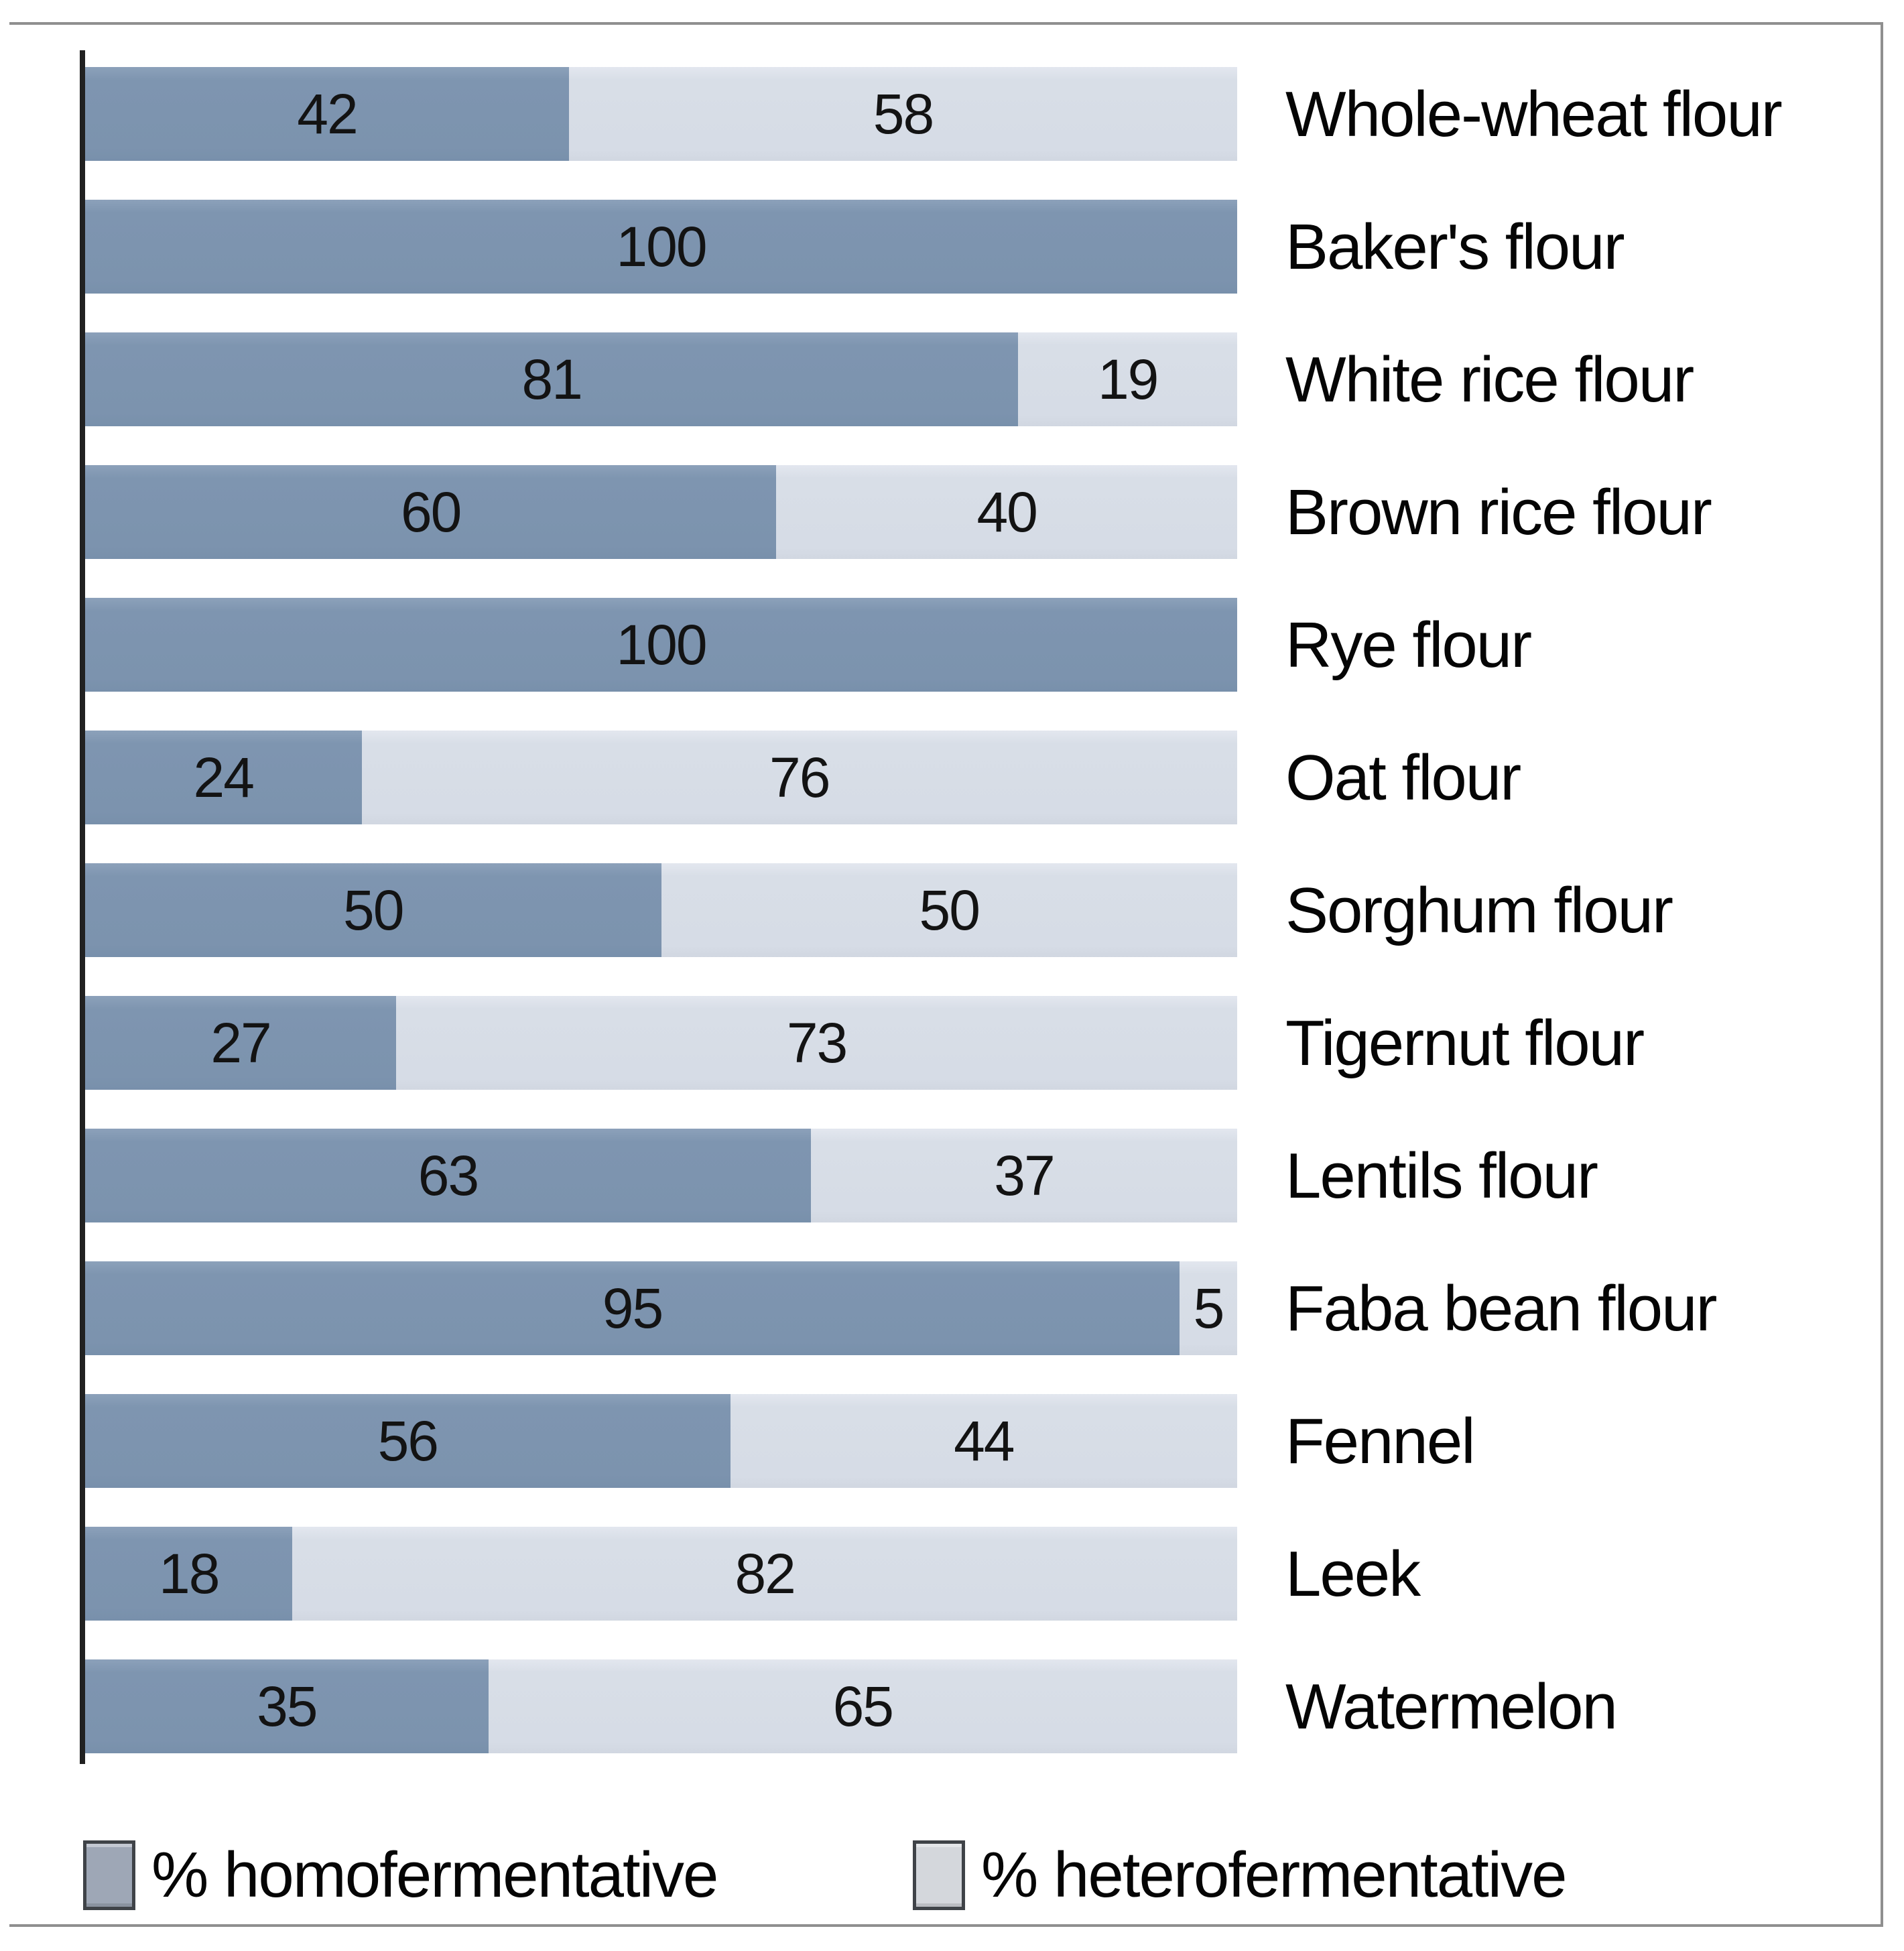  Describe the element at coordinates (939, 1875) in the screenshot. I see `legend-swatch-heterofermentative` at that location.